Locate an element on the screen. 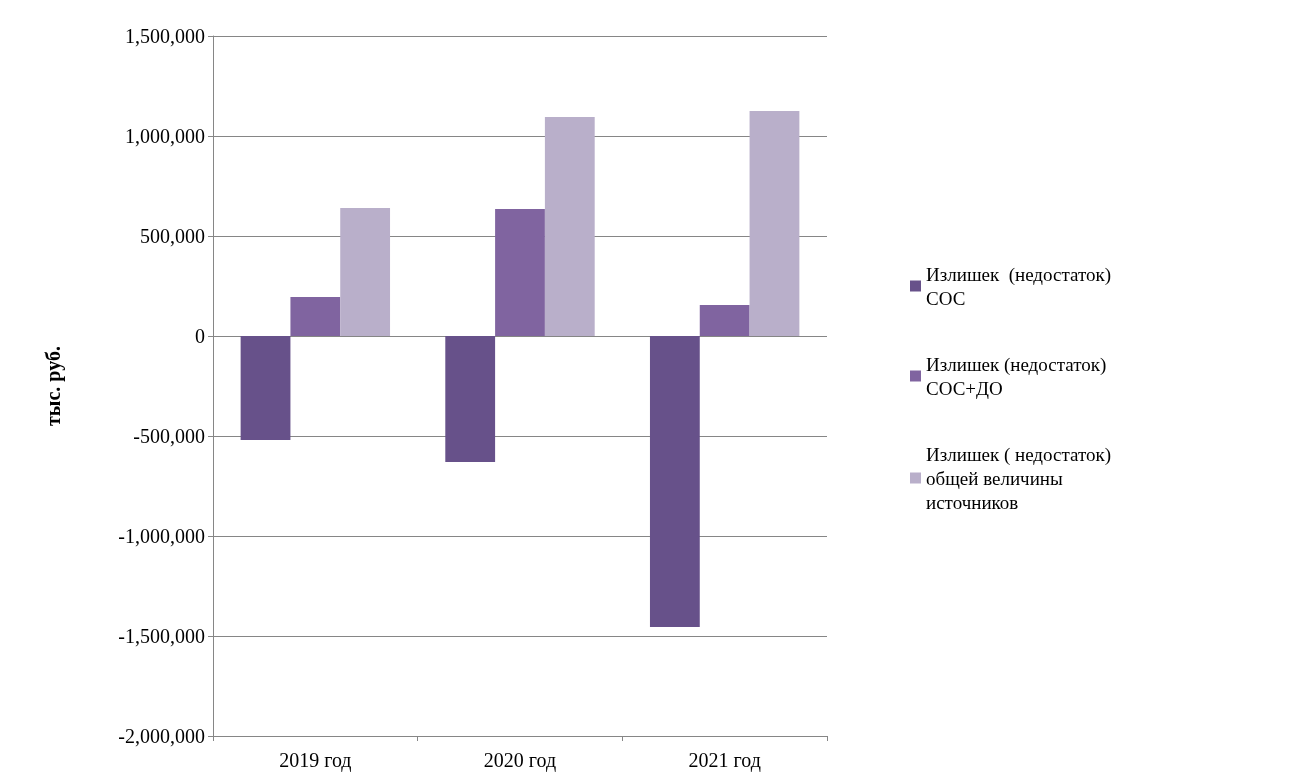 Image resolution: width=1289 pixels, height=776 pixels. y-tick-label: -1,500,000 is located at coordinates (161, 636).